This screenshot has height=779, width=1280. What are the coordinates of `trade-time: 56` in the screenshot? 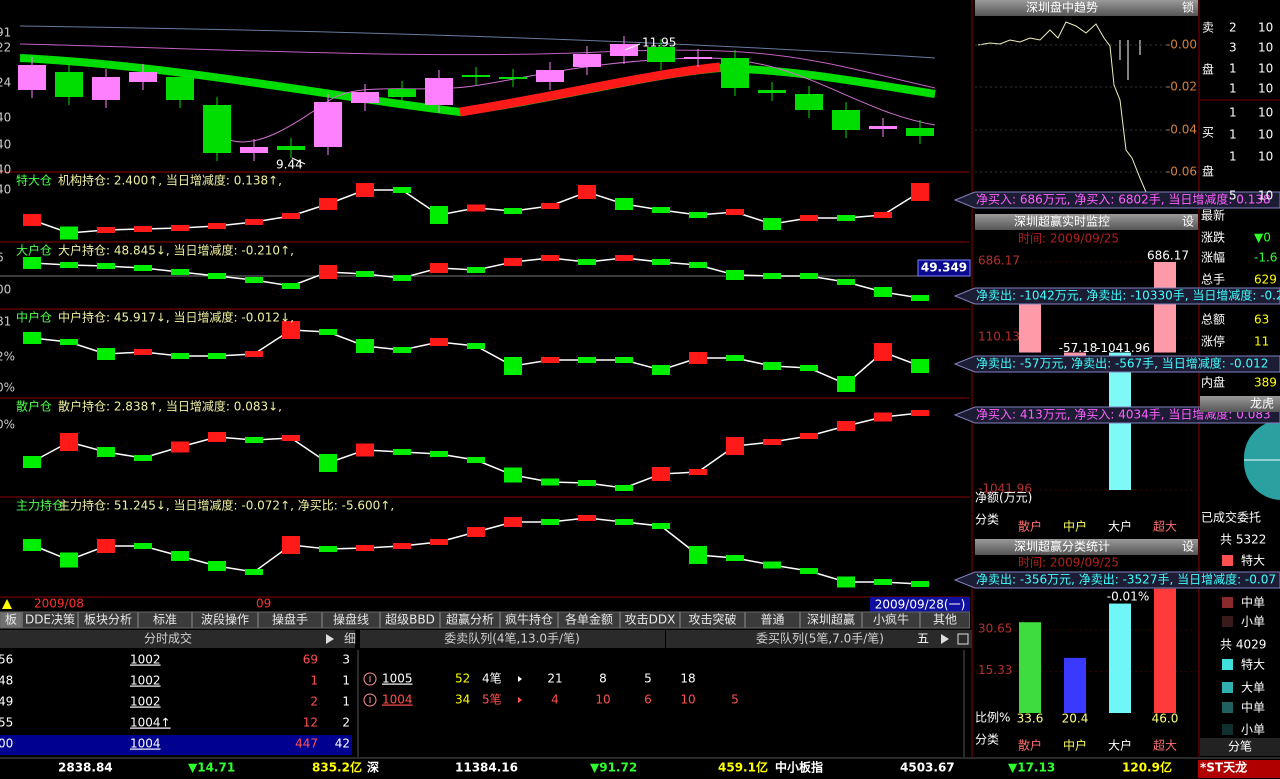 It's located at (6, 660).